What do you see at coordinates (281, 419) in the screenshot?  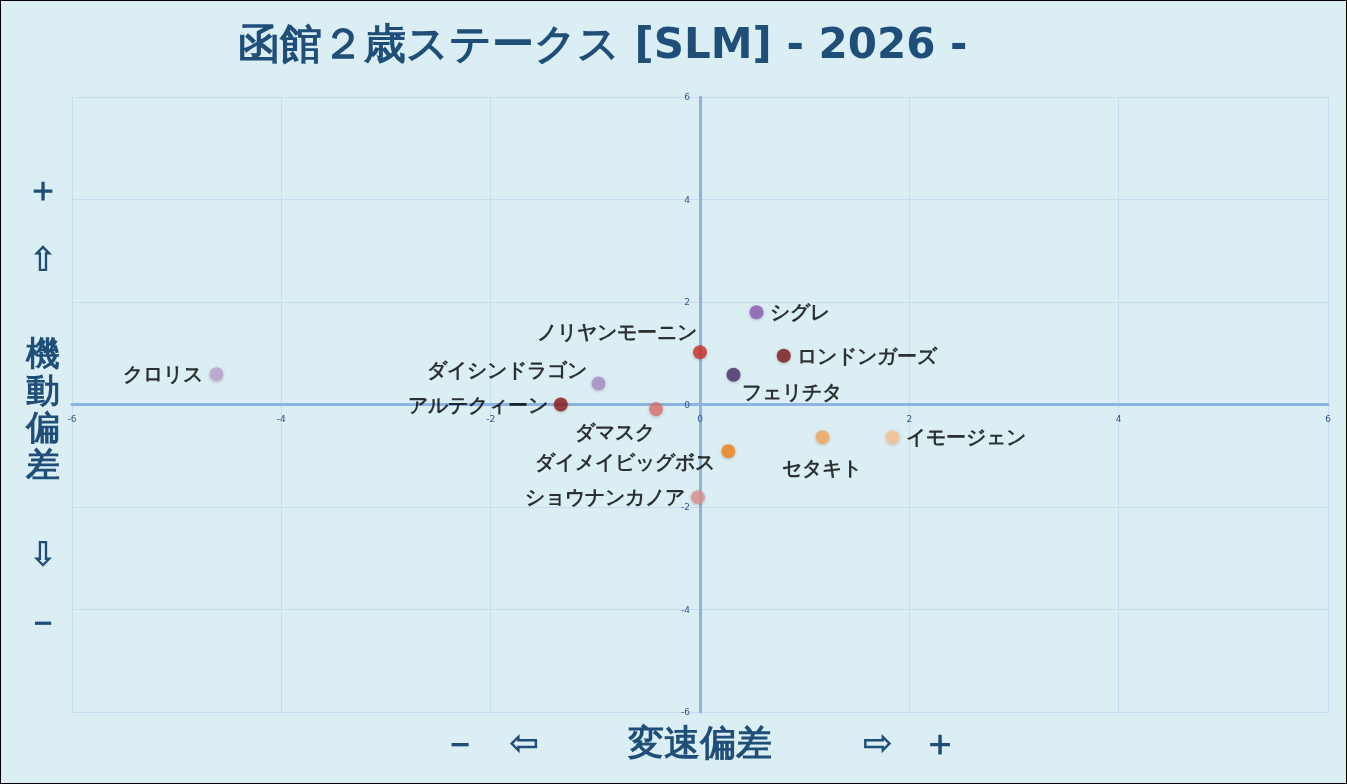 I see `x-tick-label: -4` at bounding box center [281, 419].